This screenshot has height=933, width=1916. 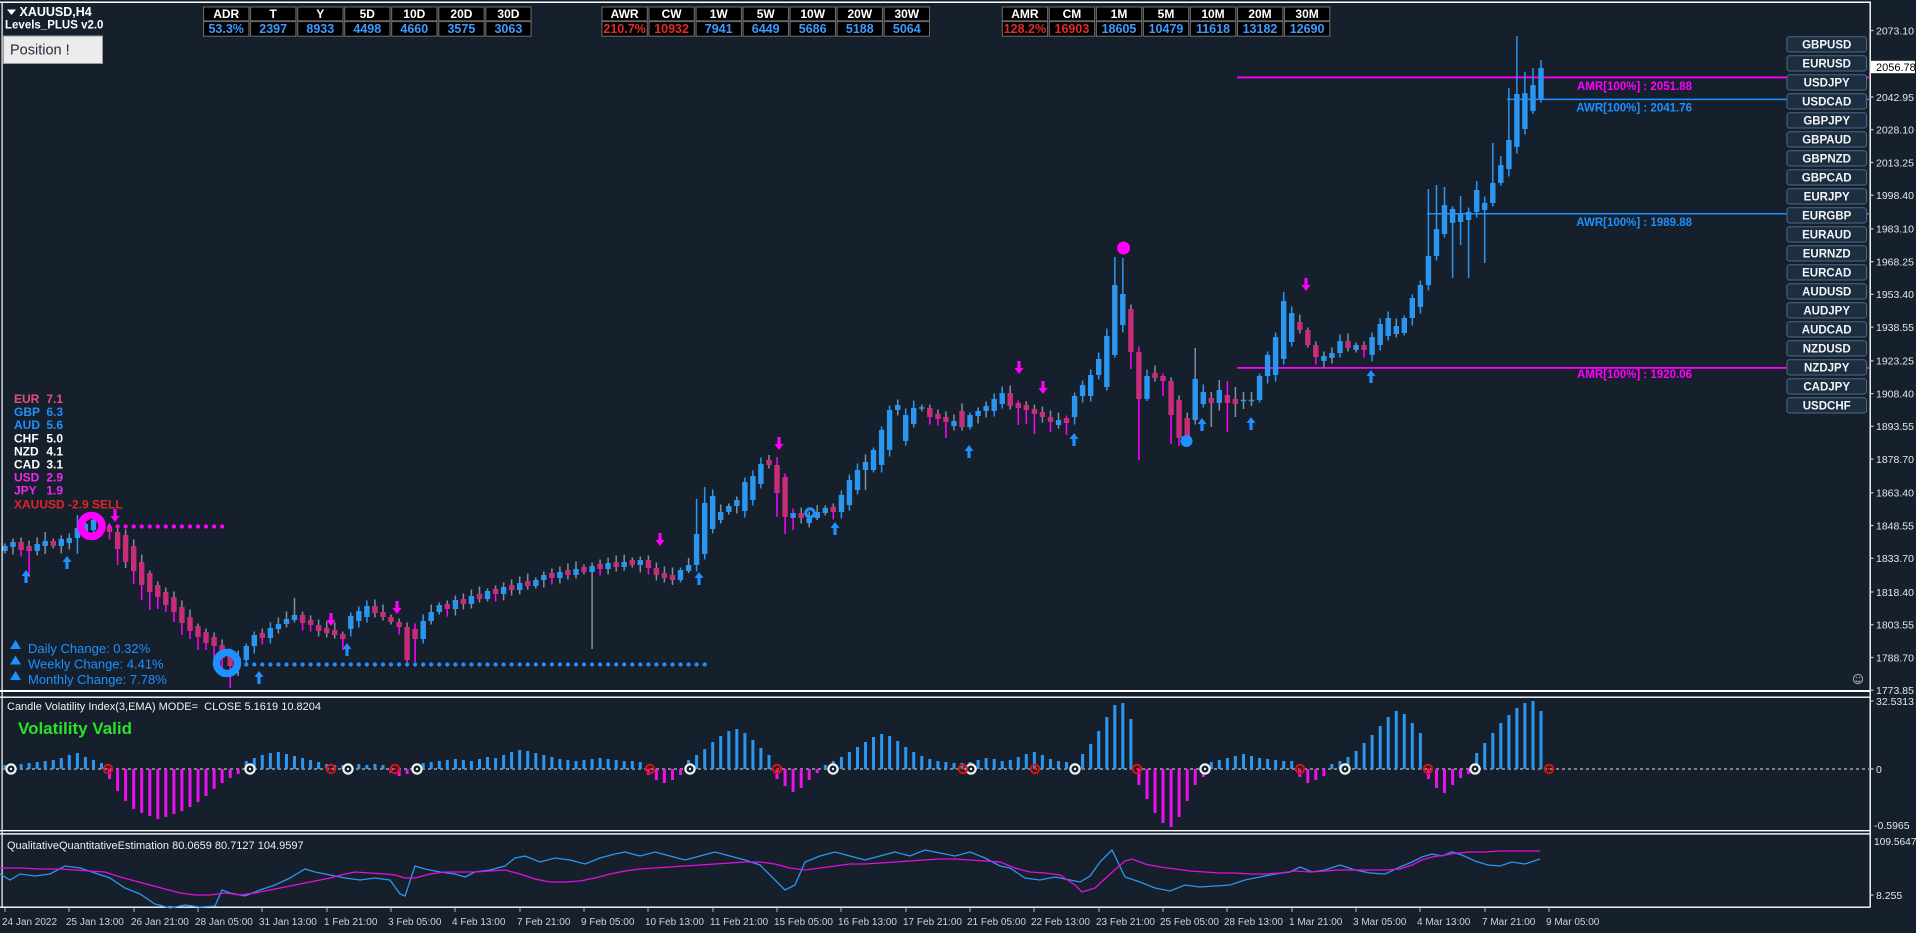 I want to click on svg-text: 1773.85, so click(x=1895, y=691).